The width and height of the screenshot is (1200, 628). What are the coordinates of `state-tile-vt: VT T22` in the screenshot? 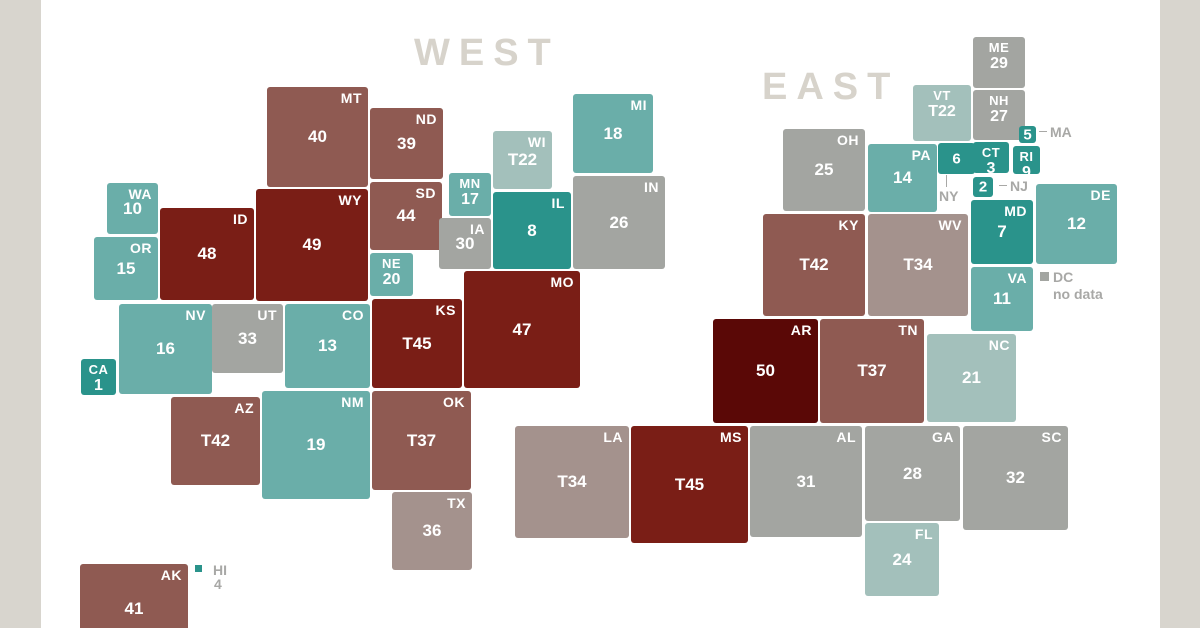 It's located at (942, 113).